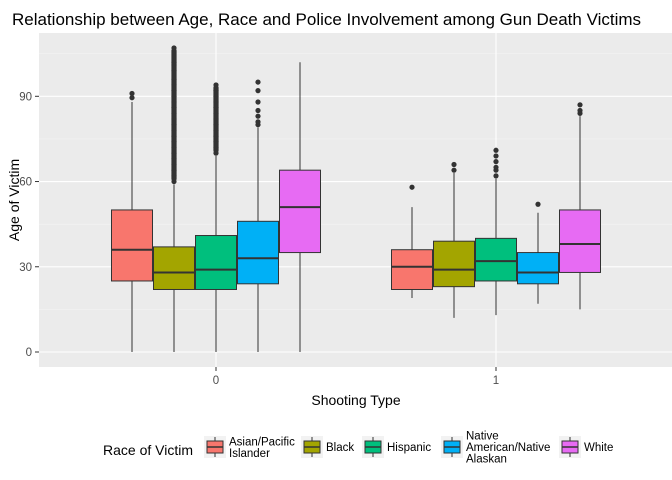  Describe the element at coordinates (14, 200) in the screenshot. I see `y-axis-title: Age of Victim` at that location.